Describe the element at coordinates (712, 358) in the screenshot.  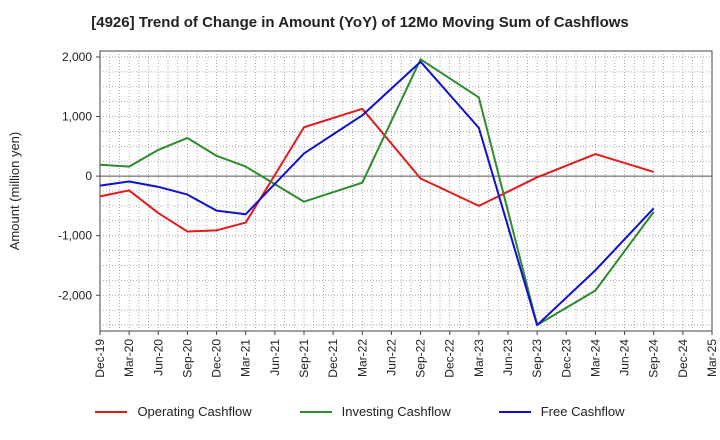
I see `x-tick-label: Mar-25` at that location.